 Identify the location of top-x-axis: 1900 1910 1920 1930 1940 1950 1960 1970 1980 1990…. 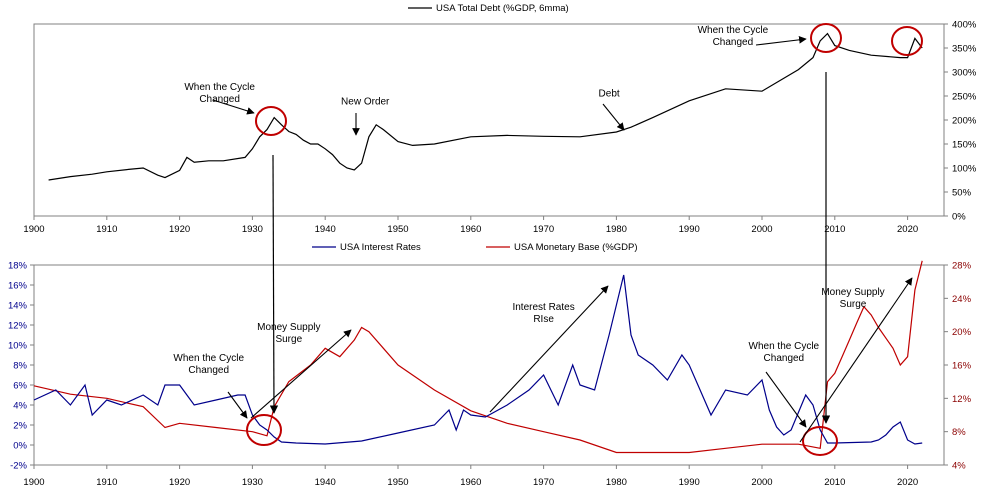
(470, 225).